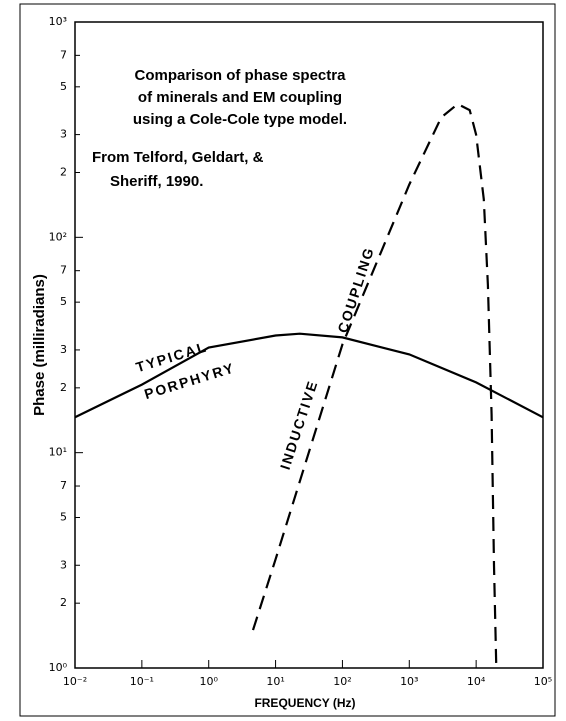  What do you see at coordinates (58, 667) in the screenshot?
I see `y-tick-label: 10⁰` at bounding box center [58, 667].